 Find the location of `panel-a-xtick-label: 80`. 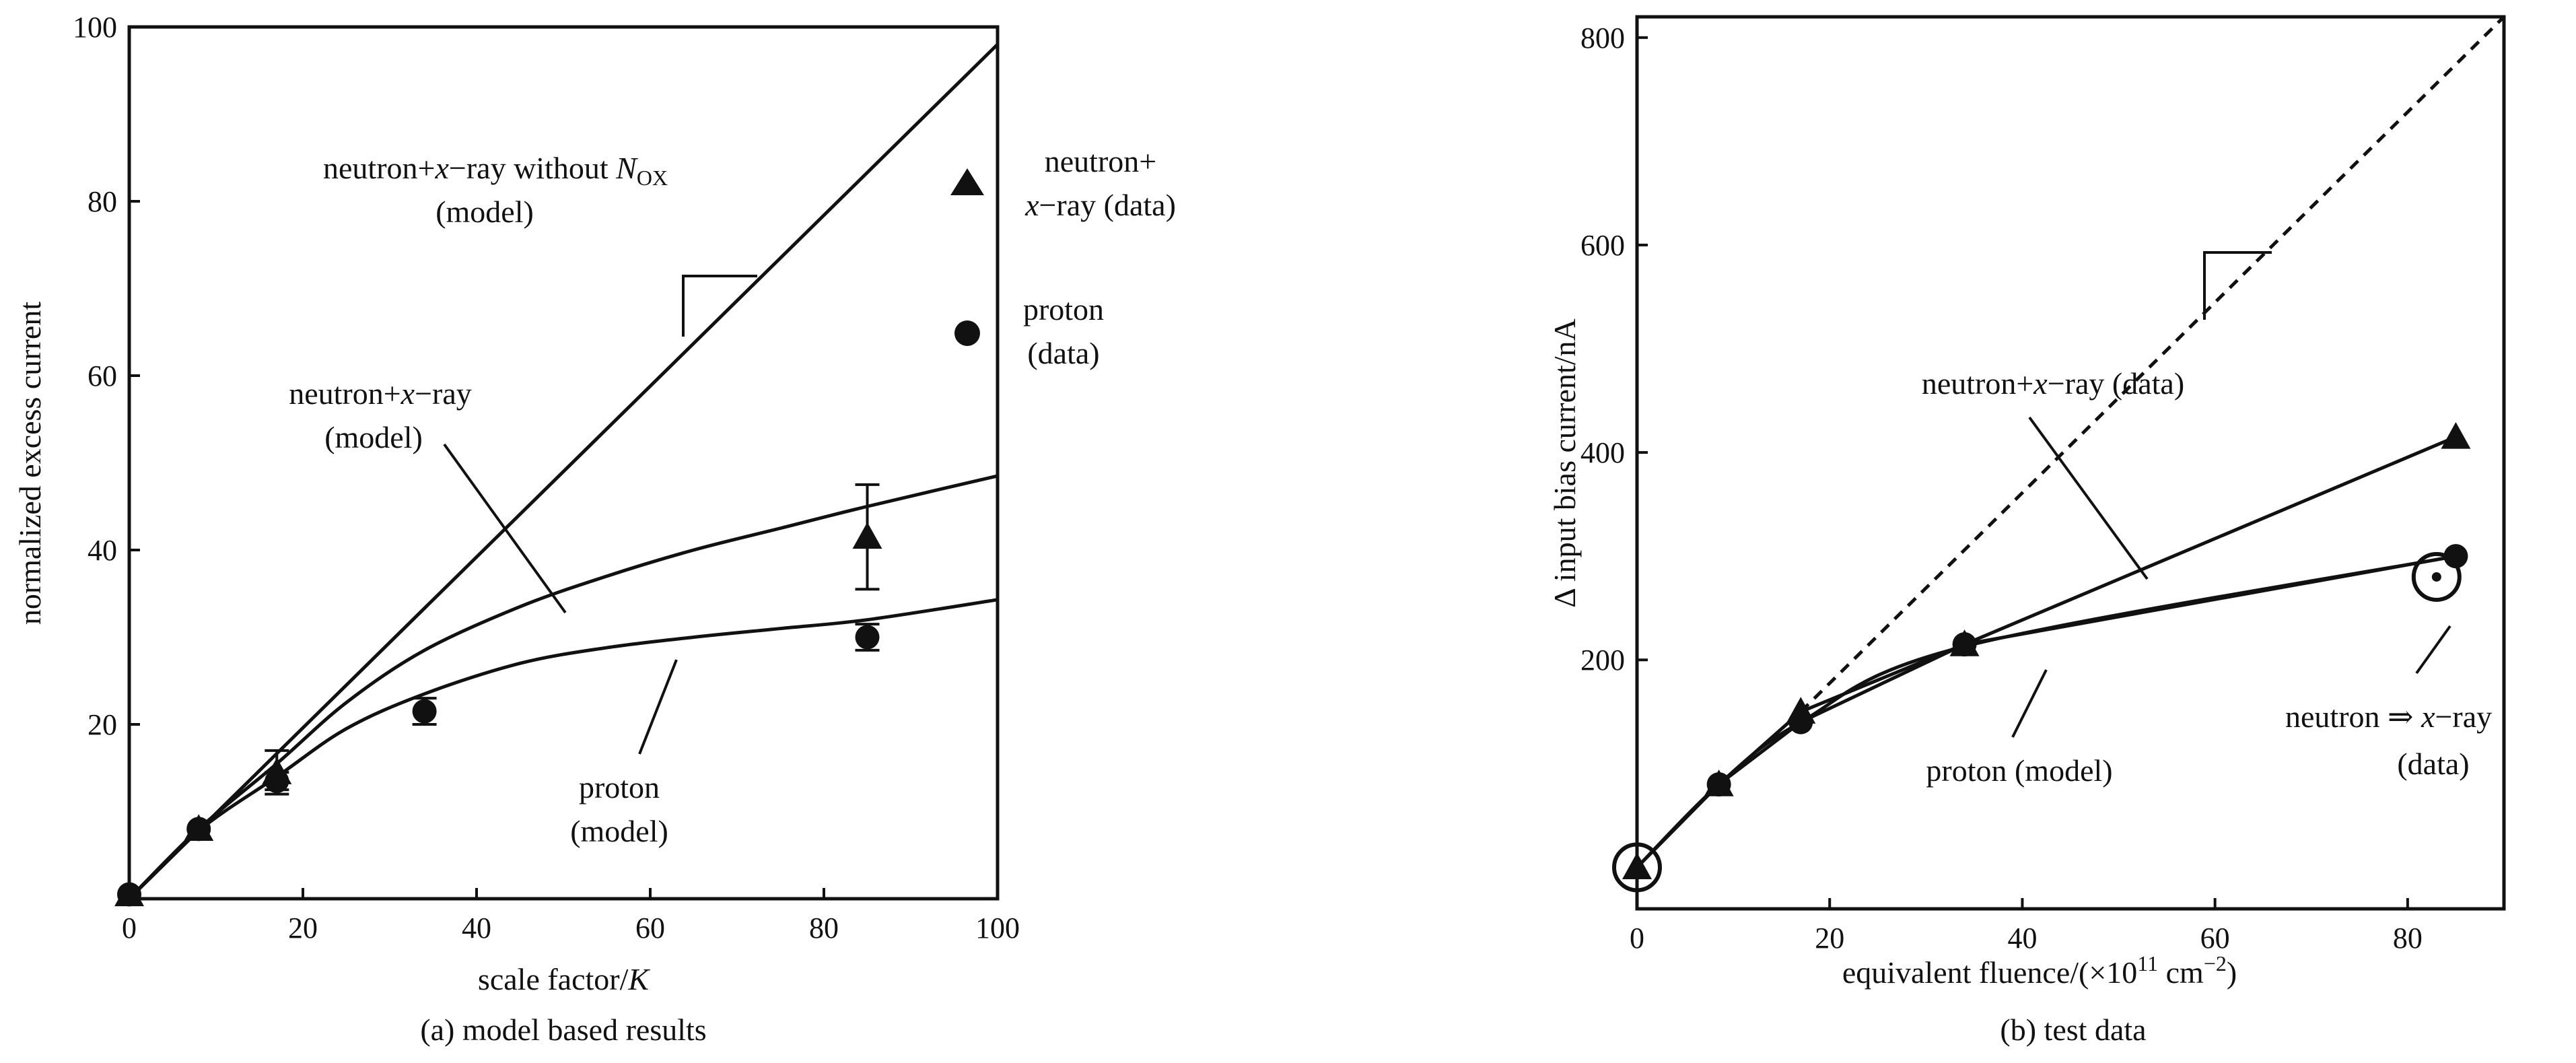

panel-a-xtick-label: 80 is located at coordinates (824, 928).